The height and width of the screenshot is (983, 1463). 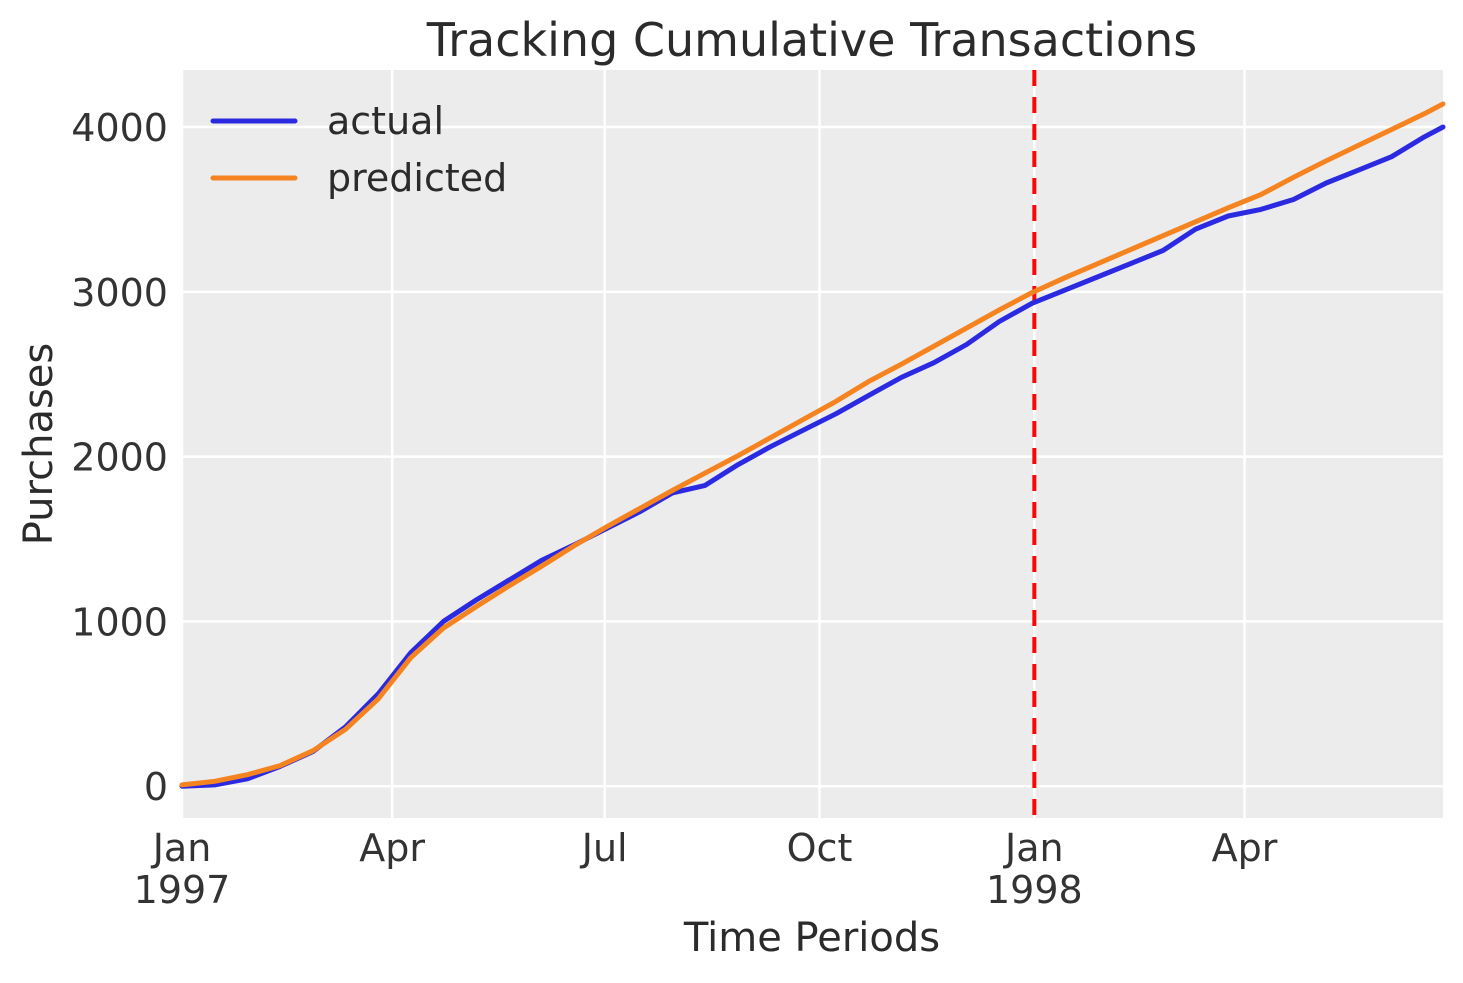 I want to click on x-tick-year-label: 1998, so click(x=1034, y=890).